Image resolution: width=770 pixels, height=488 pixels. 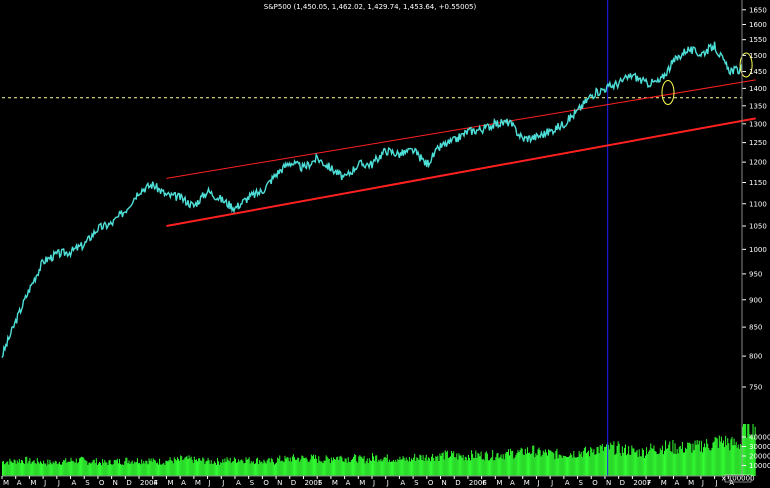 What do you see at coordinates (649, 483) in the screenshot?
I see `month-tick-label: F` at bounding box center [649, 483].